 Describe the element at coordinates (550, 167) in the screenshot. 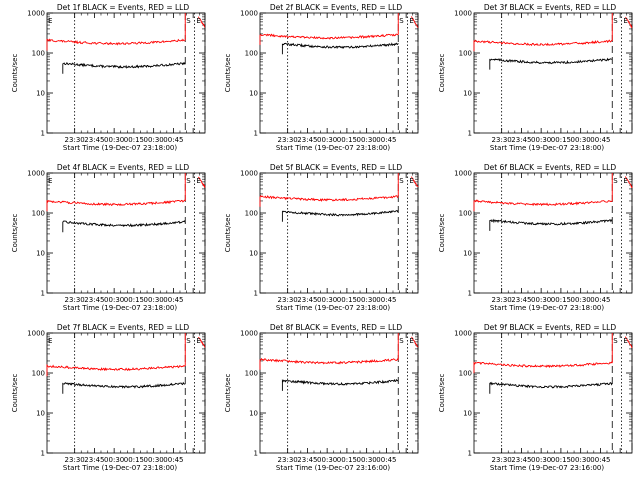

I see `panel-title: Det 6f BLACK = Events, RED = LLD` at that location.